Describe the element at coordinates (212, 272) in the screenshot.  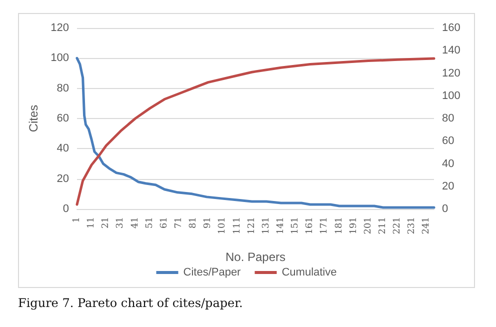
I see `legend-label: Cites/Paper` at that location.